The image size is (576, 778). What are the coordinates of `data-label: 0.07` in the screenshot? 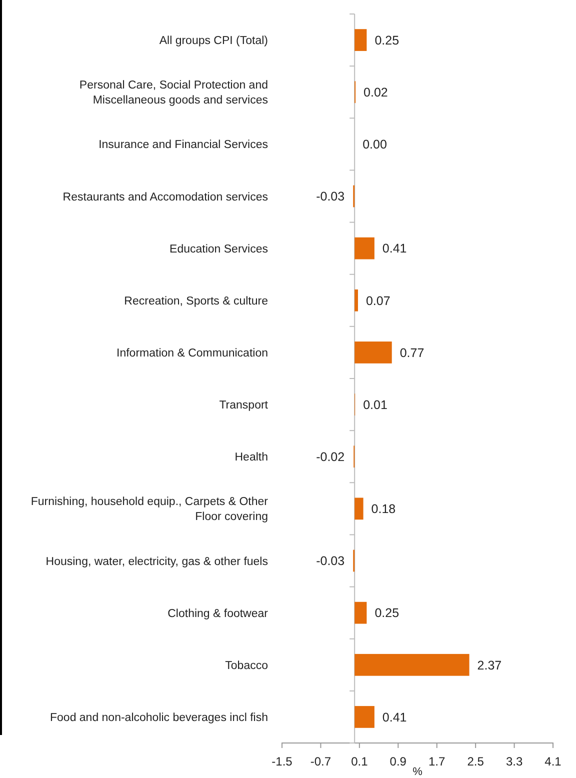 It's located at (378, 301).